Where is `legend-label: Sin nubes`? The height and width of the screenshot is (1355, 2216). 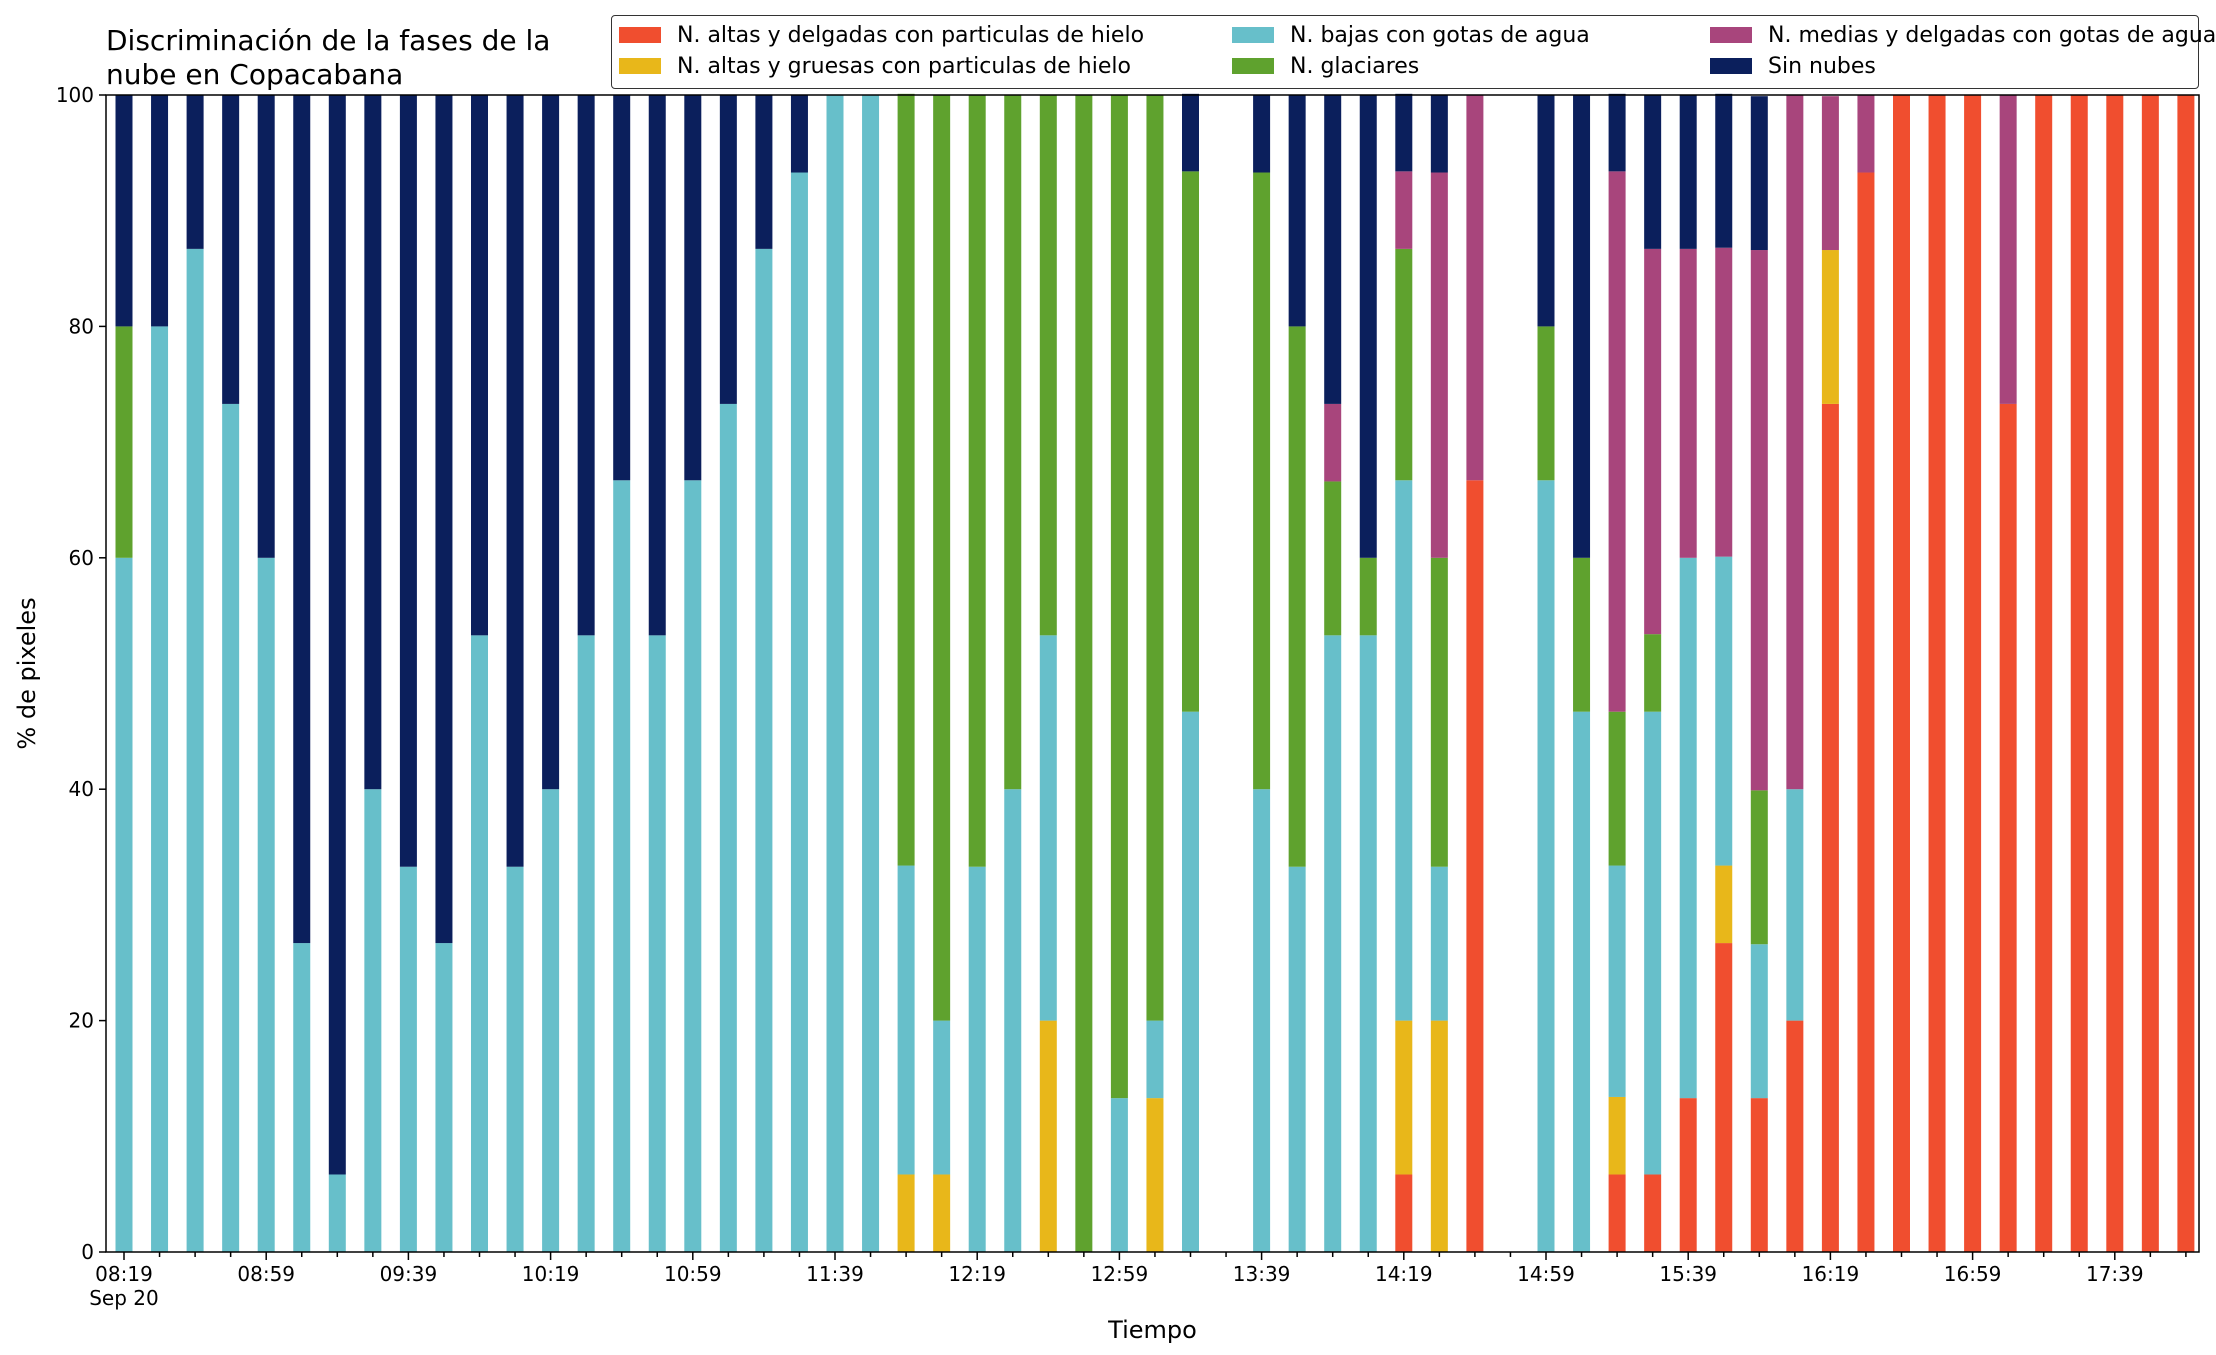 legend-label: Sin nubes is located at coordinates (1822, 66).